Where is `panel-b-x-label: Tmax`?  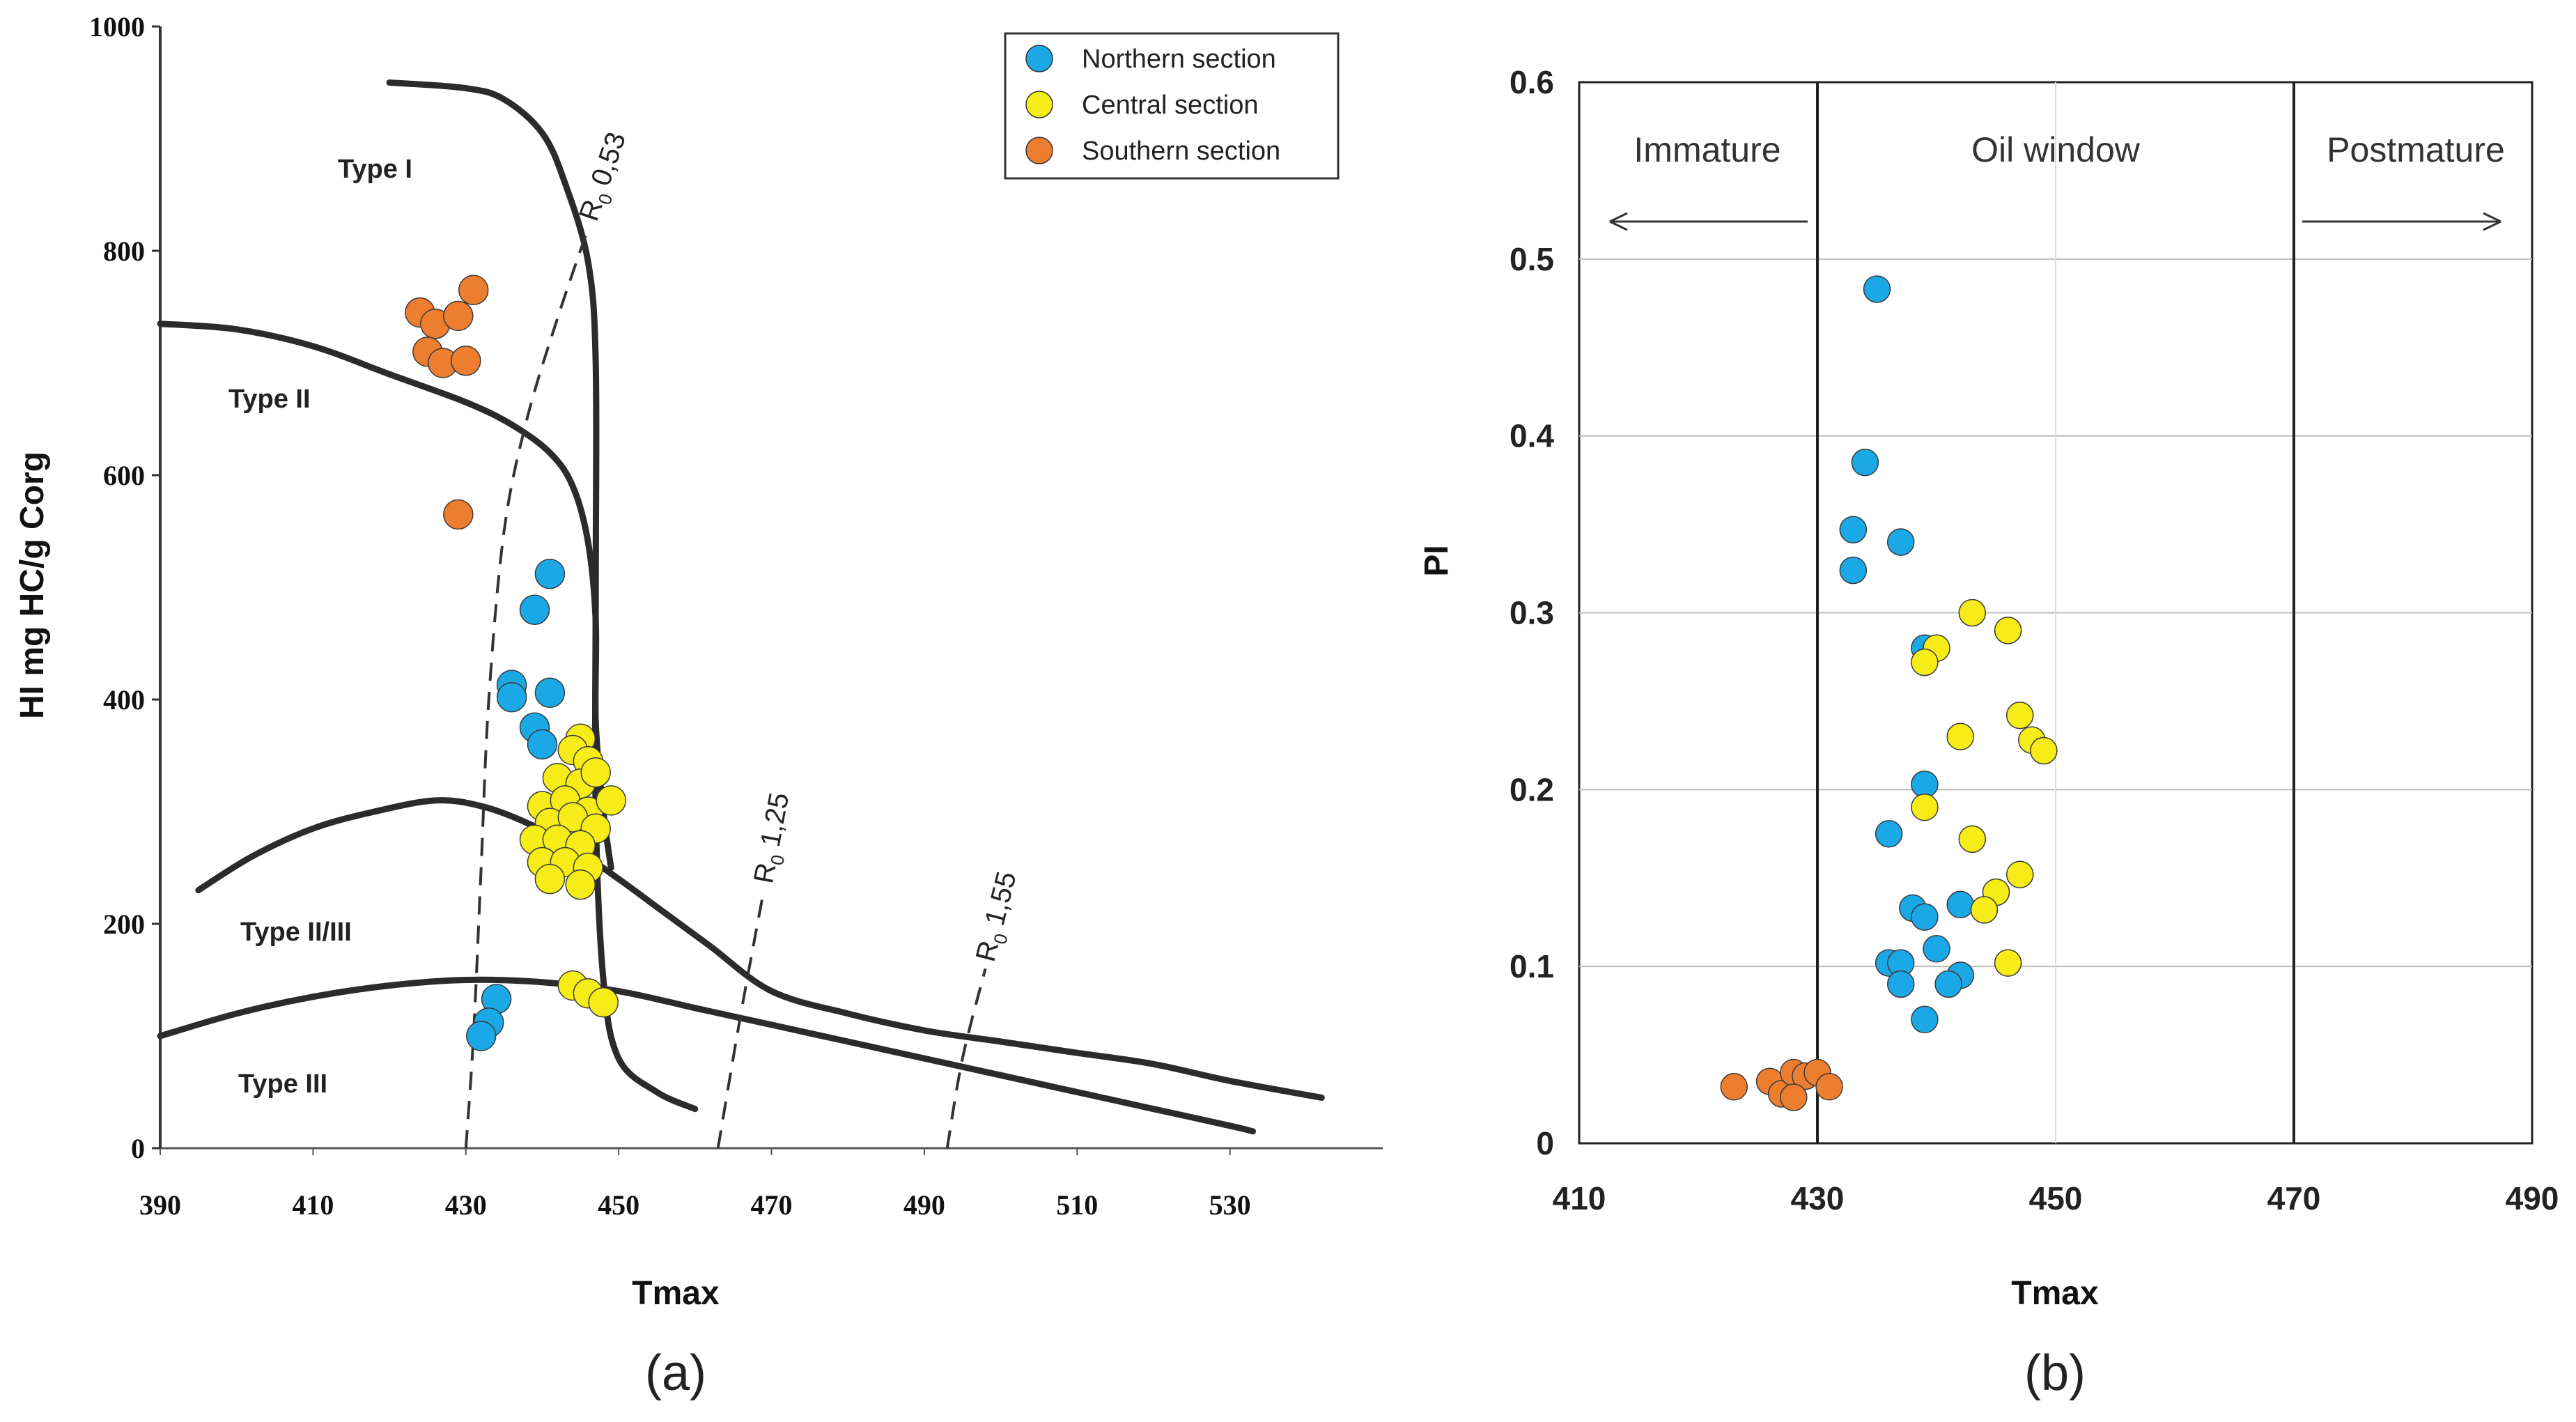
panel-b-x-label: Tmax is located at coordinates (2055, 1293).